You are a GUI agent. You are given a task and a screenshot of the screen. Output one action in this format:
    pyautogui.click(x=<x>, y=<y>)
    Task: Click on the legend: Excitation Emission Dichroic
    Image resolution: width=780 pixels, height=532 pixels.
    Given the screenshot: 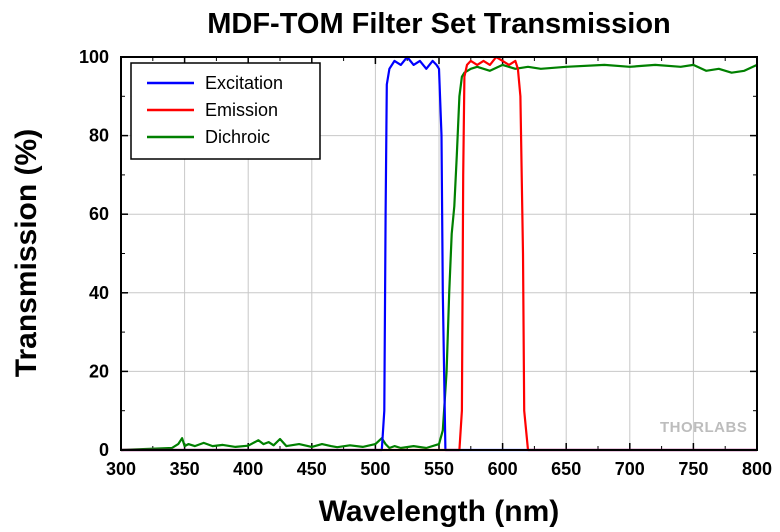 What is the action you would take?
    pyautogui.click(x=225, y=111)
    